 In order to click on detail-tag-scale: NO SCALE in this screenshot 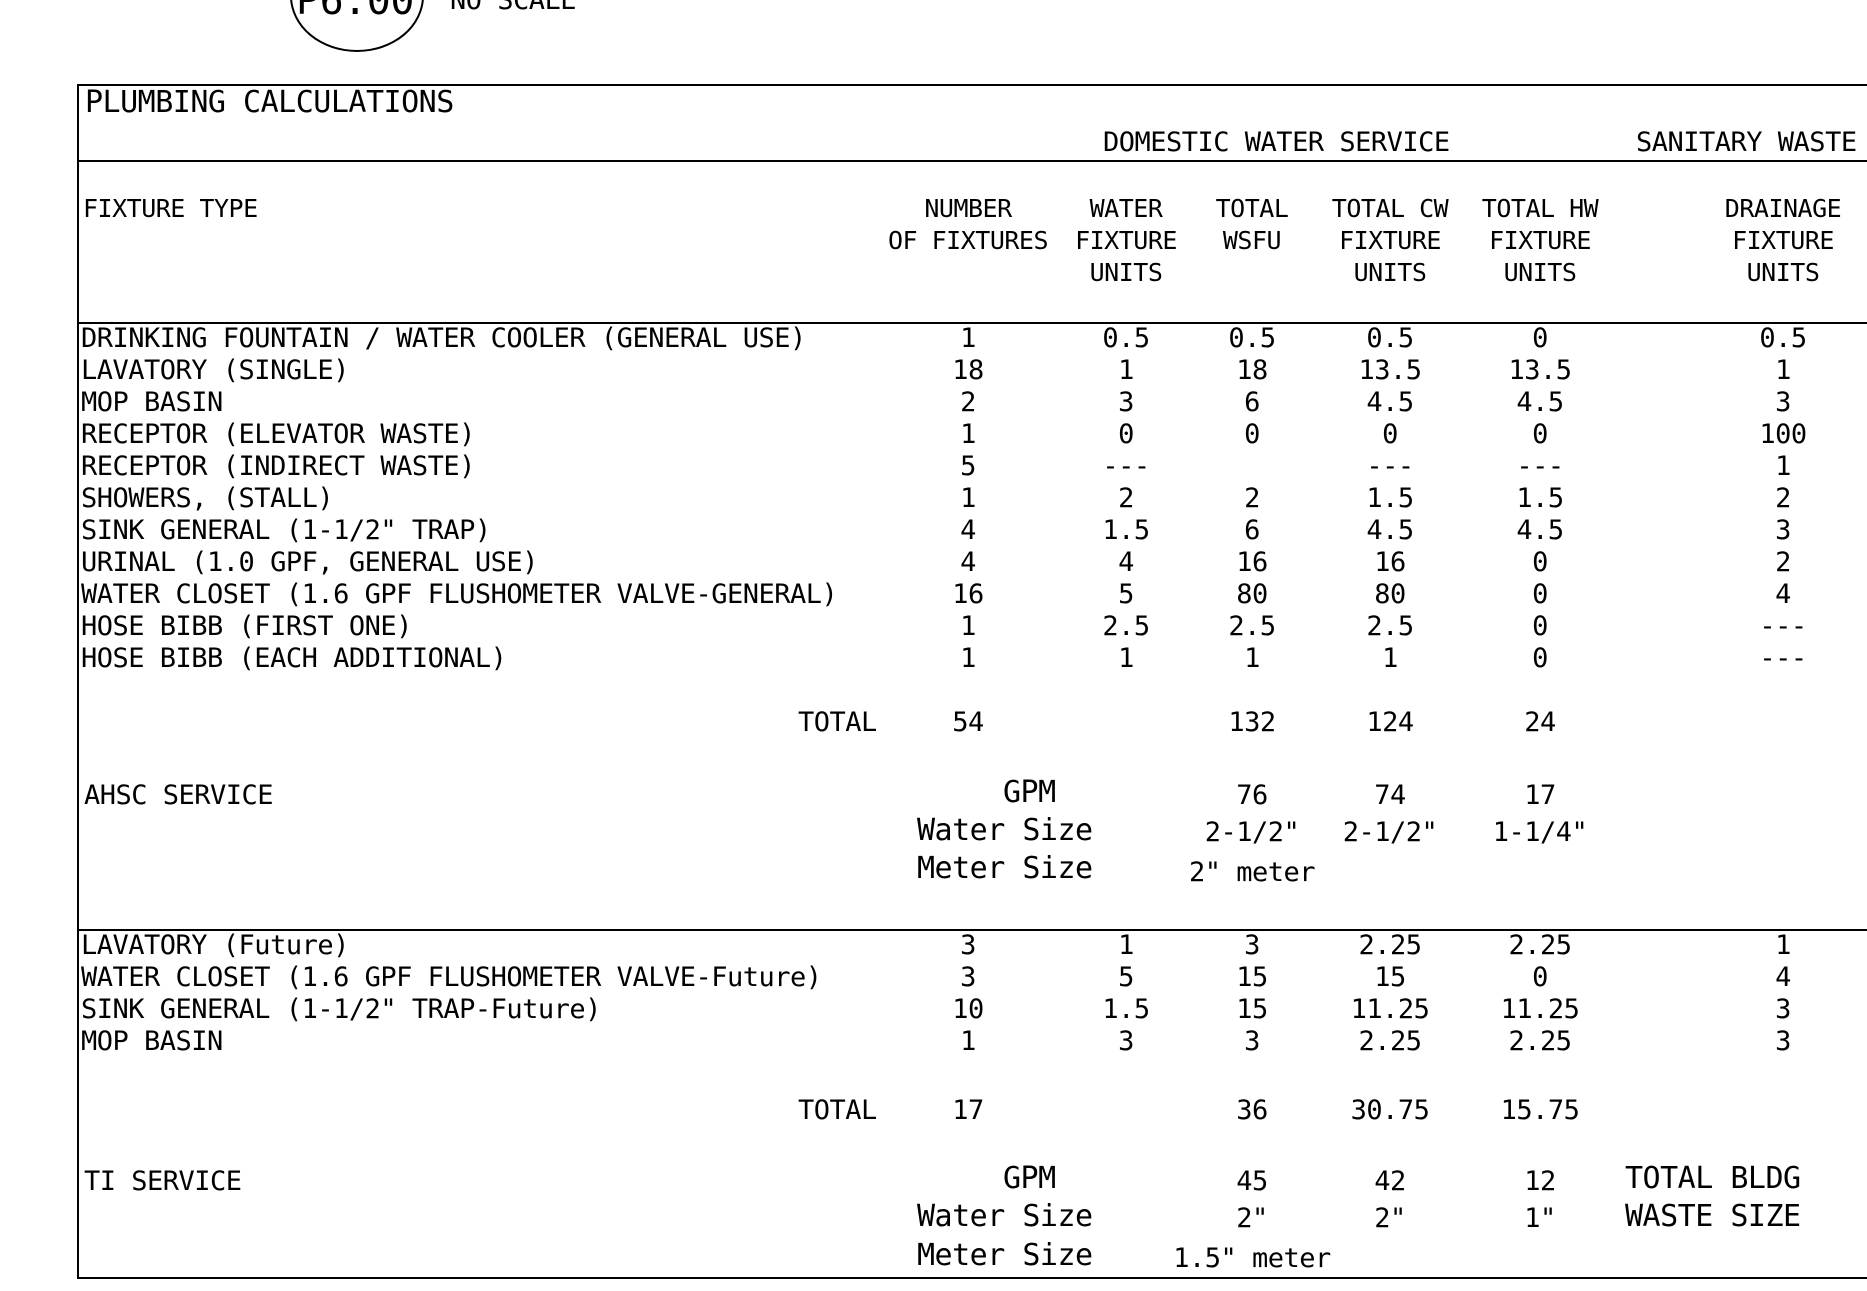, I will do `click(513, 8)`.